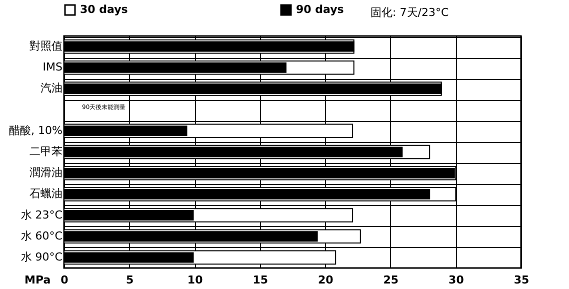 Image resolution: width=569 pixels, height=289 pixels. Describe the element at coordinates (37, 280) in the screenshot. I see `x-axis-title: MPa` at that location.